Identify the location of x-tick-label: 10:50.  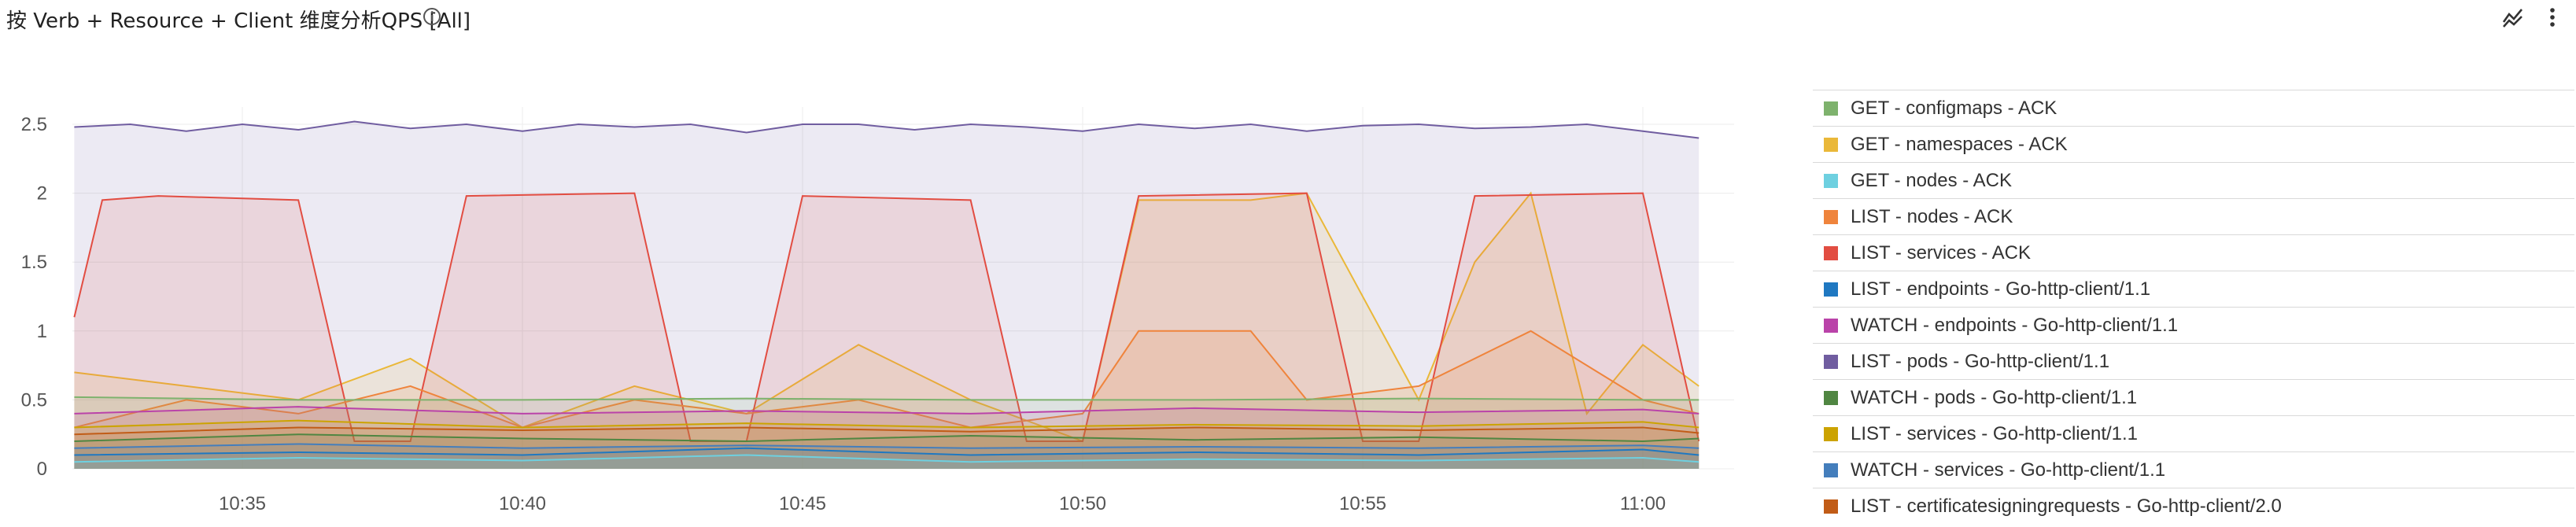
(1082, 503).